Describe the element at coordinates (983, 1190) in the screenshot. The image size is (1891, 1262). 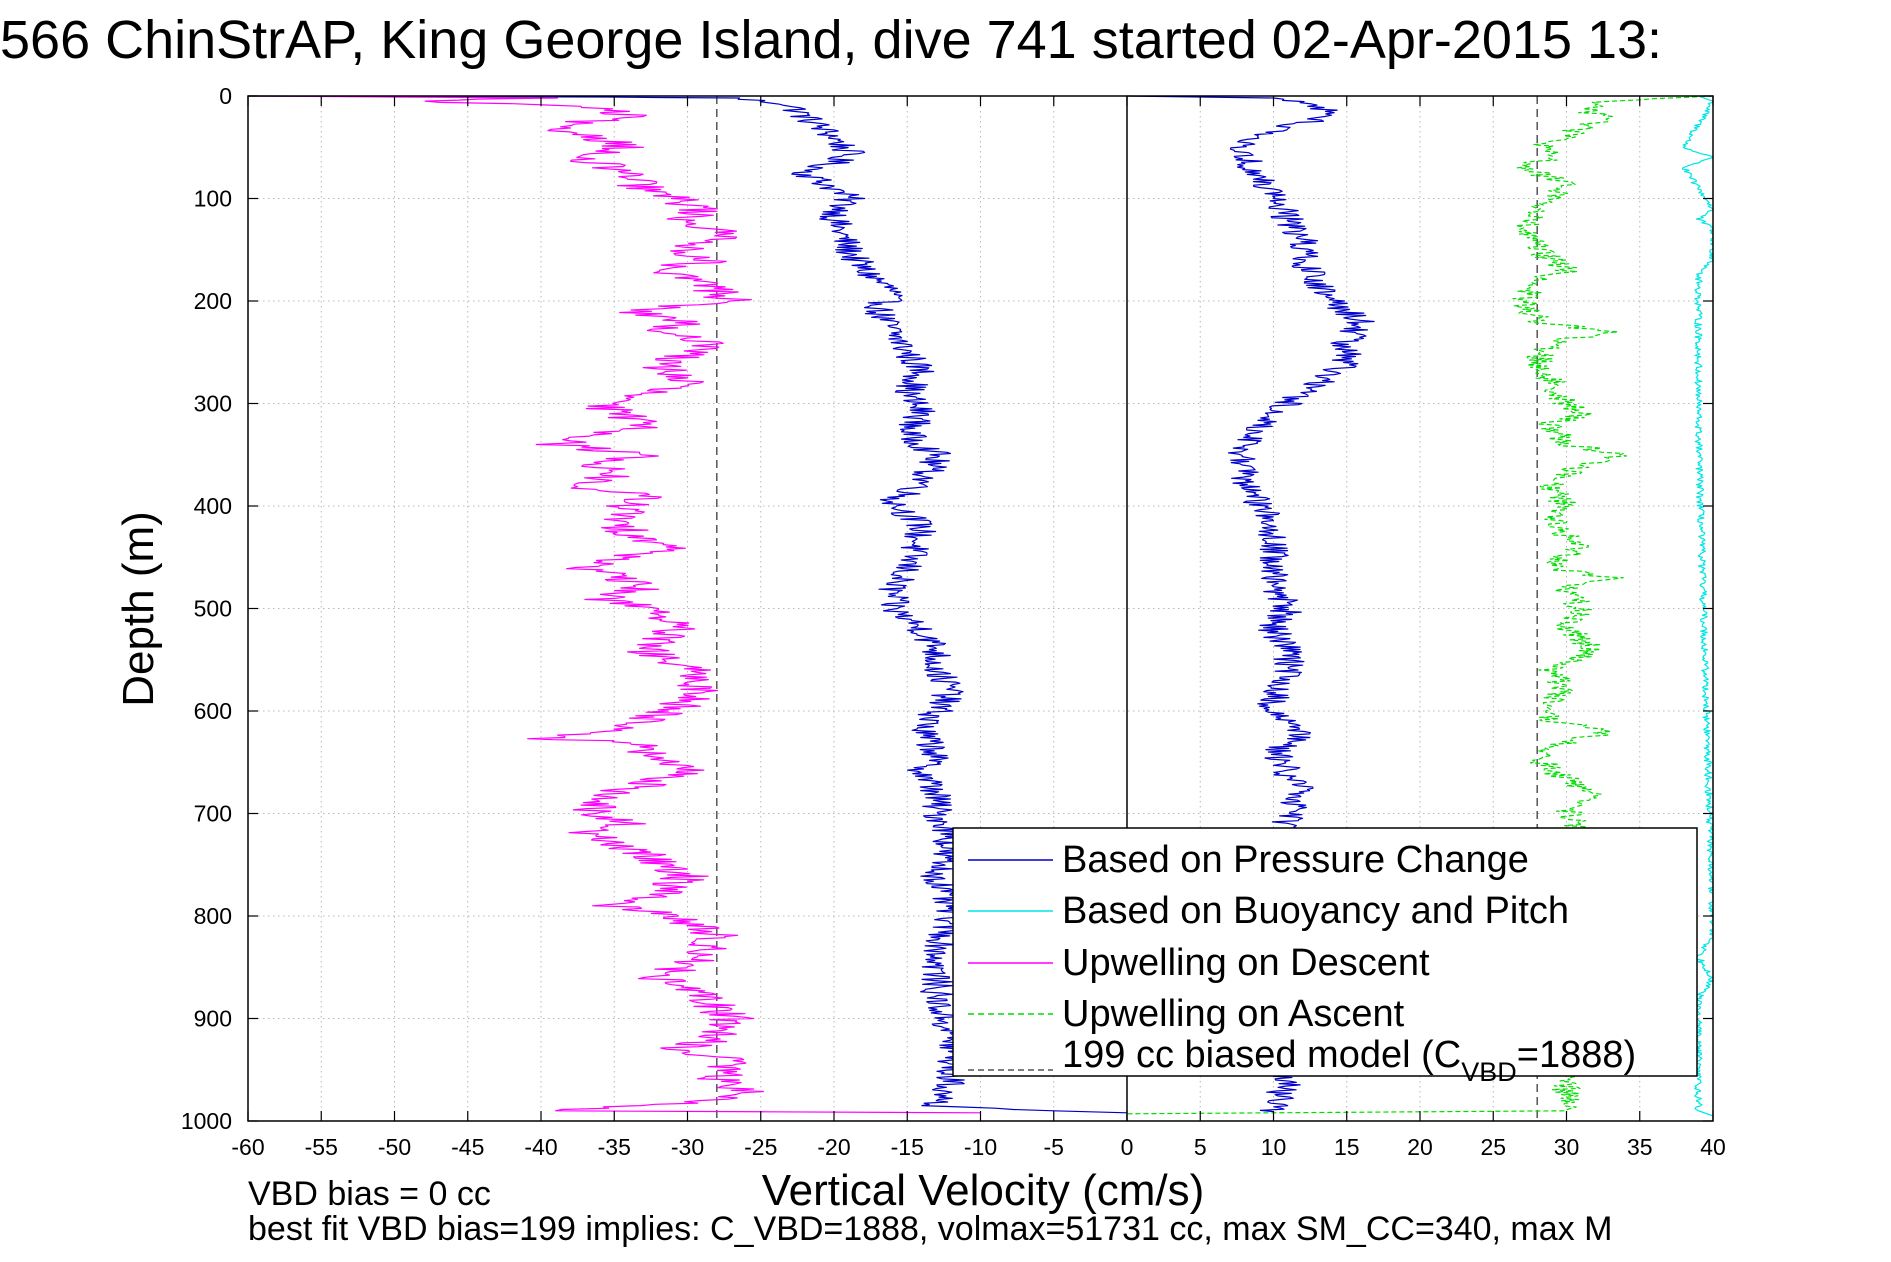
I see `x-axis-label: Vertical Velocity (cm/s)` at that location.